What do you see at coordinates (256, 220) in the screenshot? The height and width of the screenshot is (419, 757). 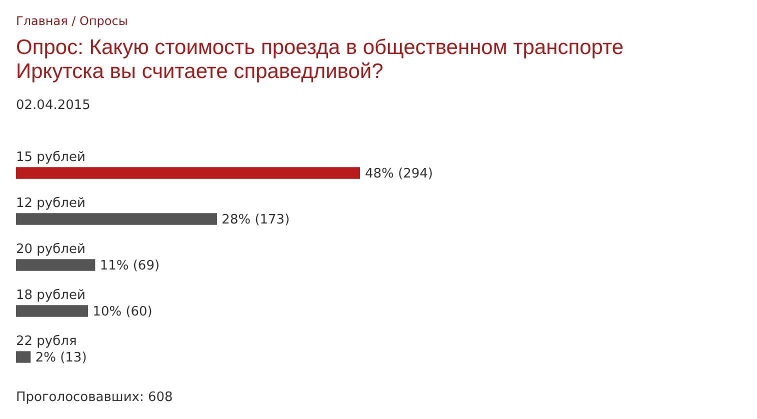 I see `data-label: 28% (173)` at bounding box center [256, 220].